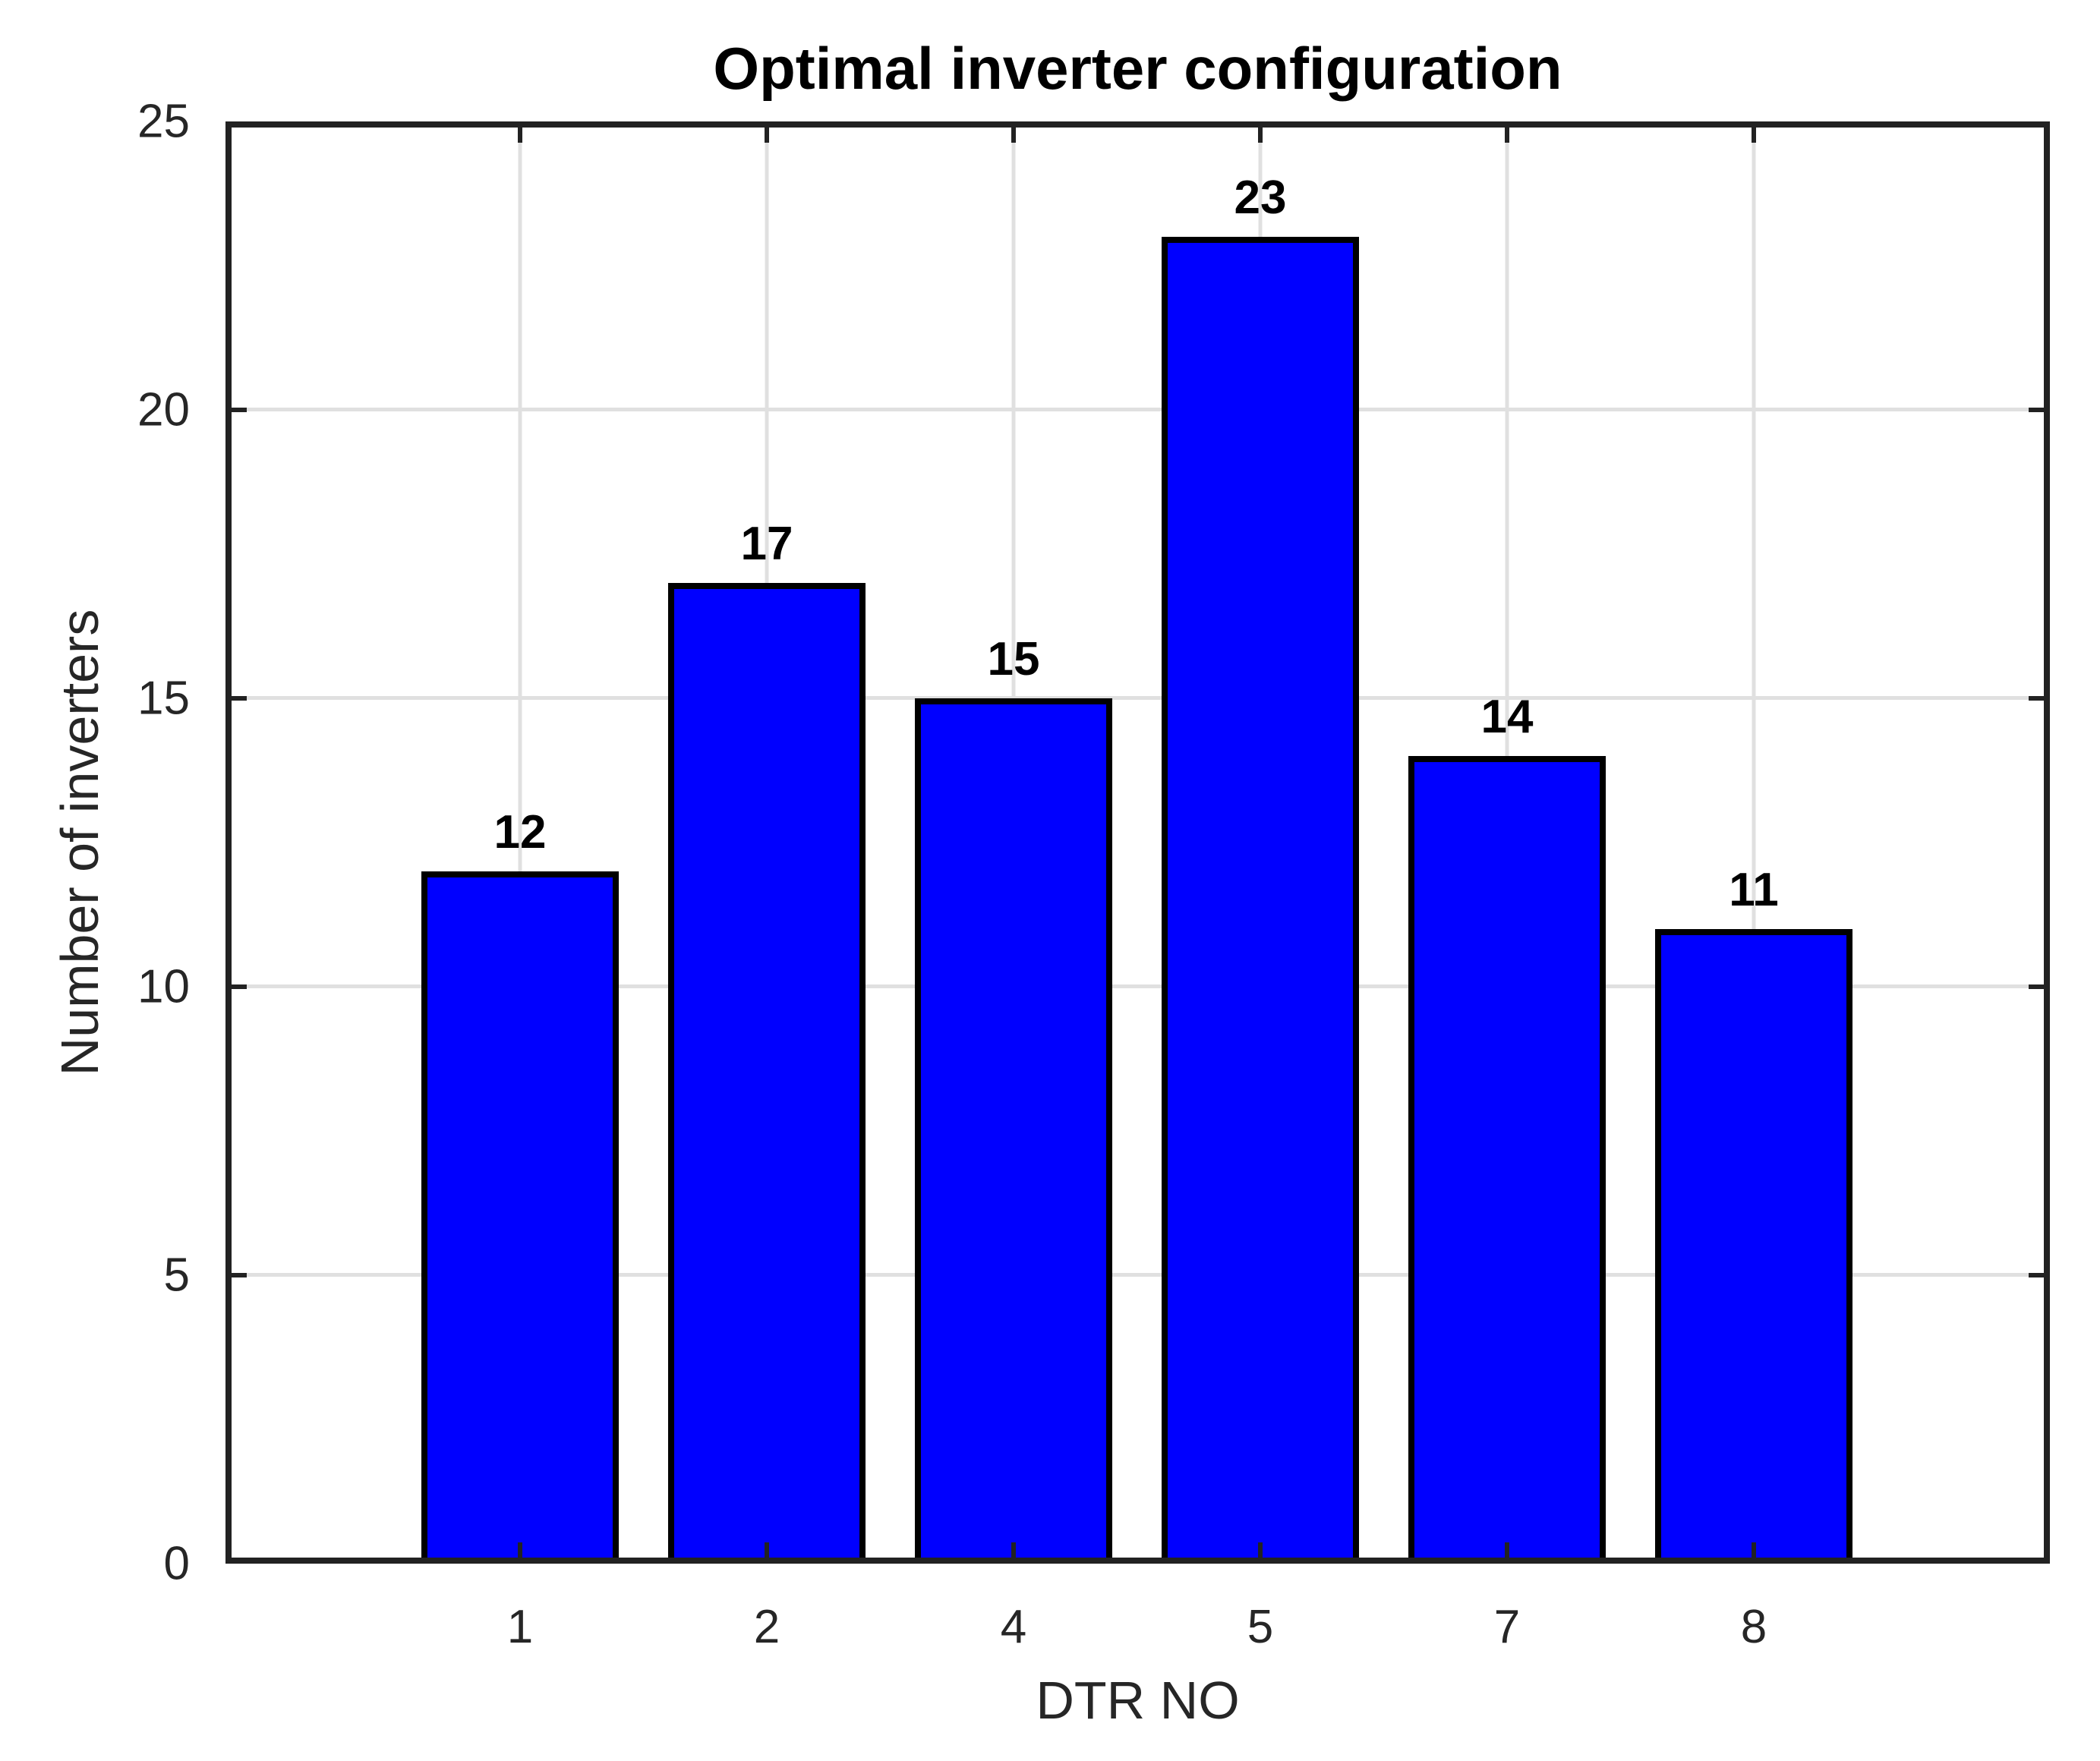 This screenshot has height=1761, width=2100. What do you see at coordinates (163, 698) in the screenshot?
I see `y-tick-label: 15` at bounding box center [163, 698].